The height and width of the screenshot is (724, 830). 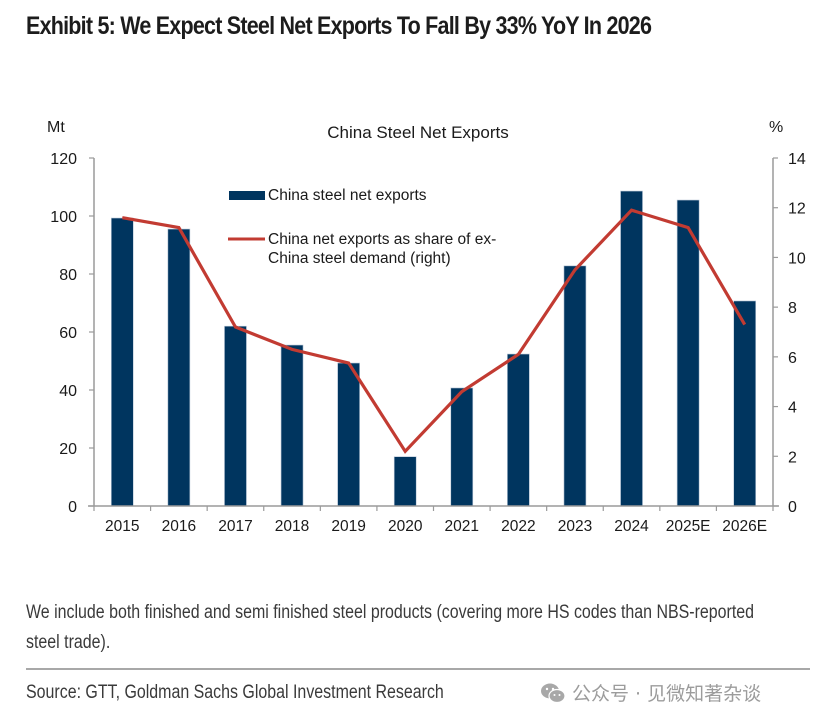 I want to click on legend-label-line-1: China net exports as share of ex-, so click(x=382, y=239).